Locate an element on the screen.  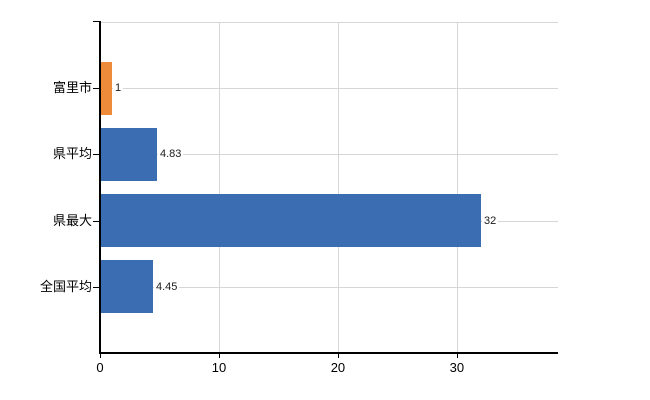
x-tick-label: 20 is located at coordinates (338, 367).